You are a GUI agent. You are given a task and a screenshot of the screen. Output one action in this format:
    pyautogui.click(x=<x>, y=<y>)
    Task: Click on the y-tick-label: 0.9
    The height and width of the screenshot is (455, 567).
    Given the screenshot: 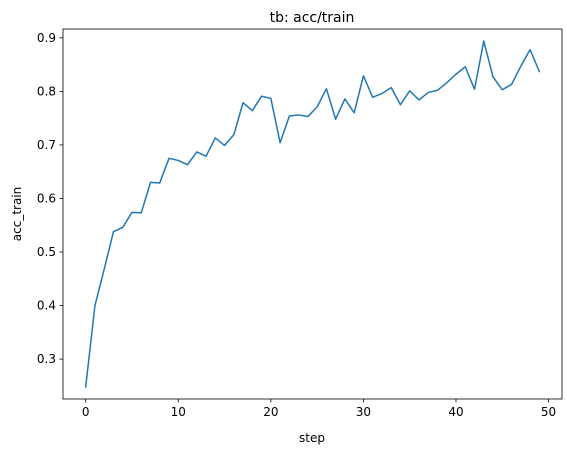 What is the action you would take?
    pyautogui.click(x=46, y=38)
    